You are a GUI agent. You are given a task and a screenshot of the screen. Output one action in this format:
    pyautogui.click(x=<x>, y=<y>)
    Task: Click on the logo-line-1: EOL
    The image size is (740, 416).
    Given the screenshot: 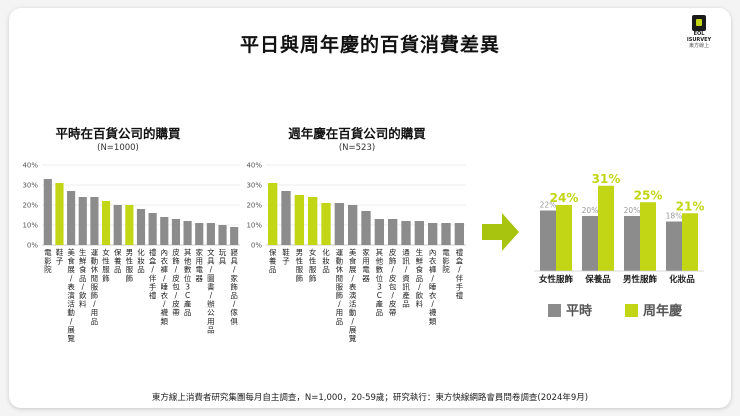 What is the action you would take?
    pyautogui.click(x=699, y=34)
    